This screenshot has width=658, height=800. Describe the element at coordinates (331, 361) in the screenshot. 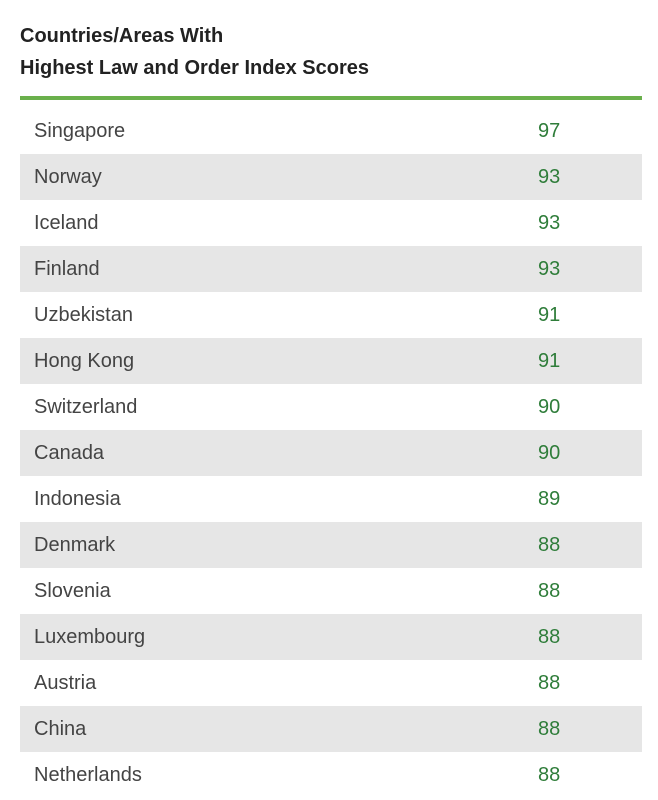

I see `table-row: Hong Kong 91` at that location.